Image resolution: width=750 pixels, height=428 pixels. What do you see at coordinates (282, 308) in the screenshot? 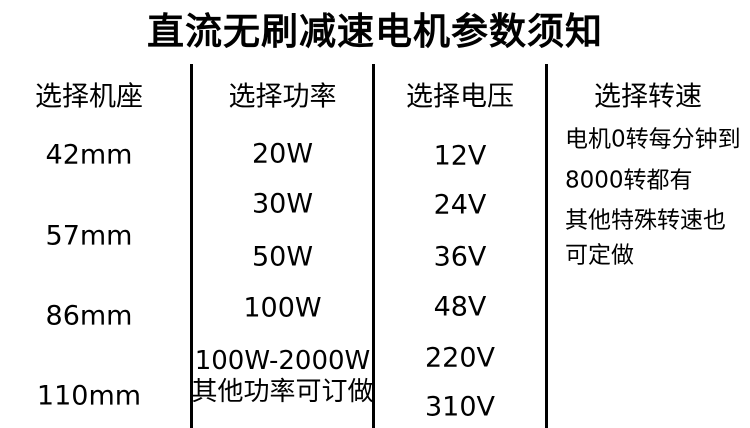
I see `power-option: 100W` at bounding box center [282, 308].